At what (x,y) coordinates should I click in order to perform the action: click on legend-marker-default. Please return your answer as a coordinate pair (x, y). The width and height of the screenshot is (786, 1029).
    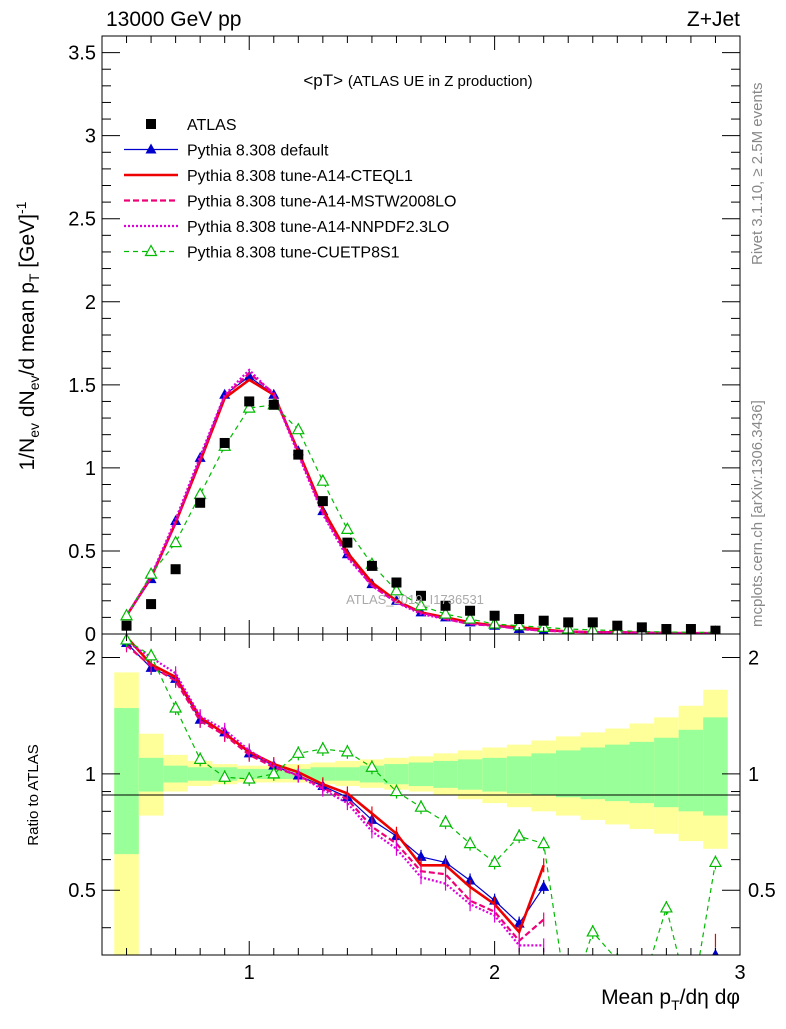
    Looking at the image, I should click on (151, 148).